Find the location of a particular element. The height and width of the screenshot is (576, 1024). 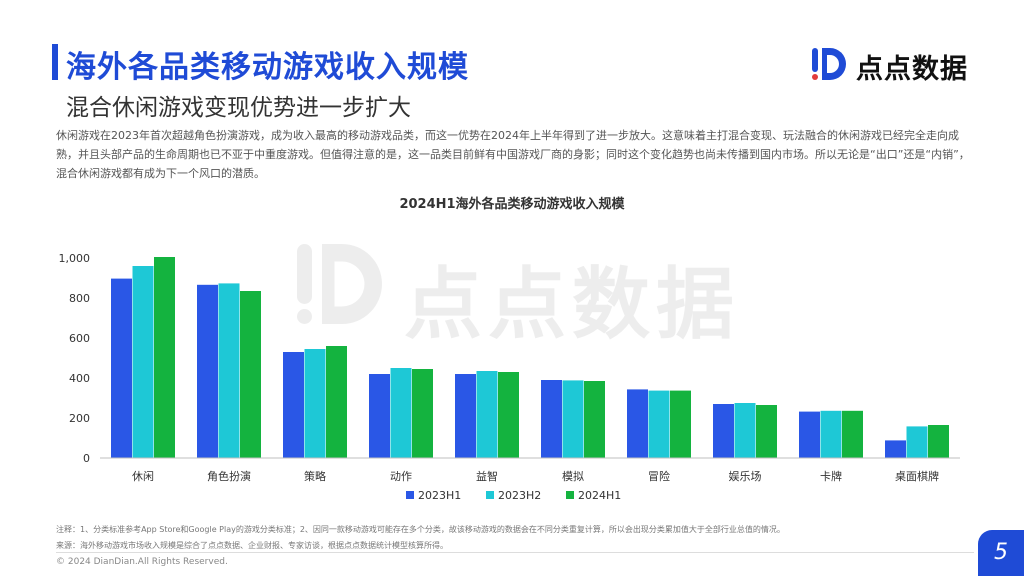

logo-text: 点点数据 is located at coordinates (912, 69).